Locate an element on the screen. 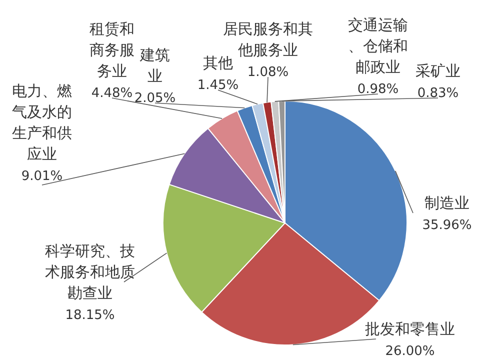 Image resolution: width=500 pixels, height=362 pixels. data-label: 1.45% is located at coordinates (218, 85).